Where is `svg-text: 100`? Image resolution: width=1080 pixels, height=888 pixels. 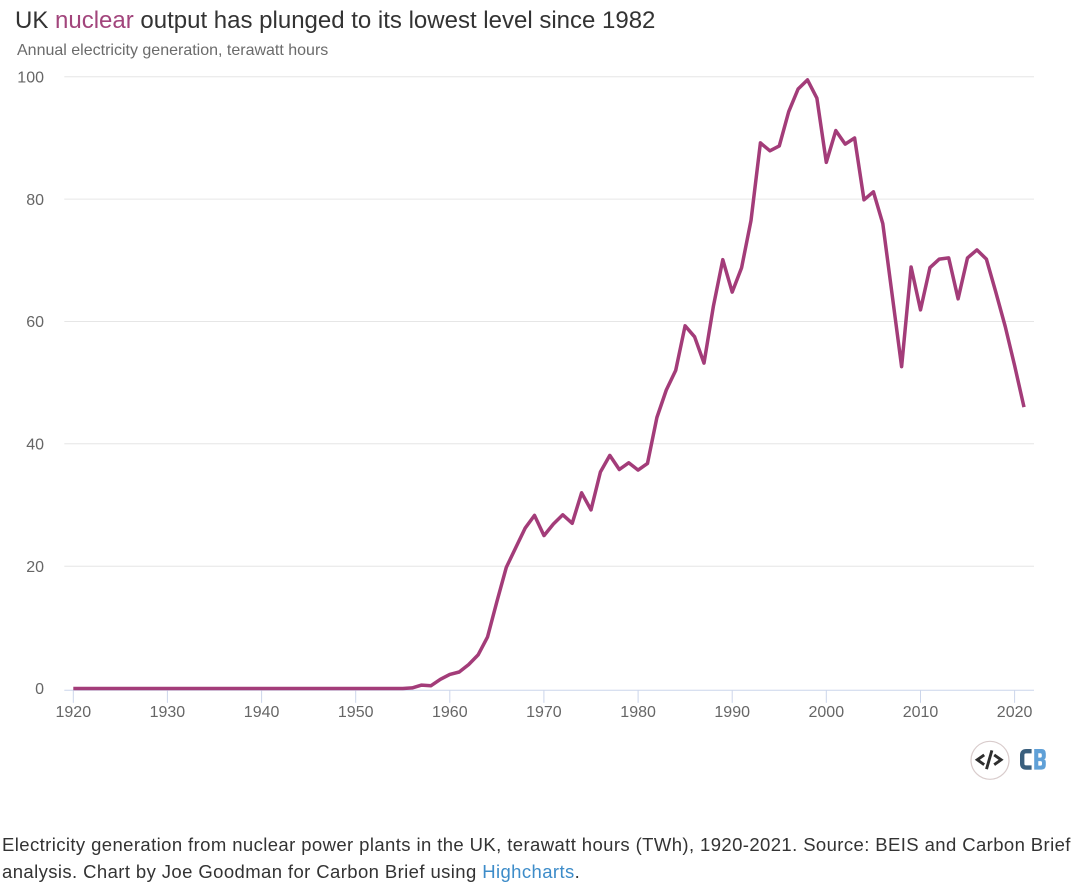
svg-text: 100 is located at coordinates (30, 78).